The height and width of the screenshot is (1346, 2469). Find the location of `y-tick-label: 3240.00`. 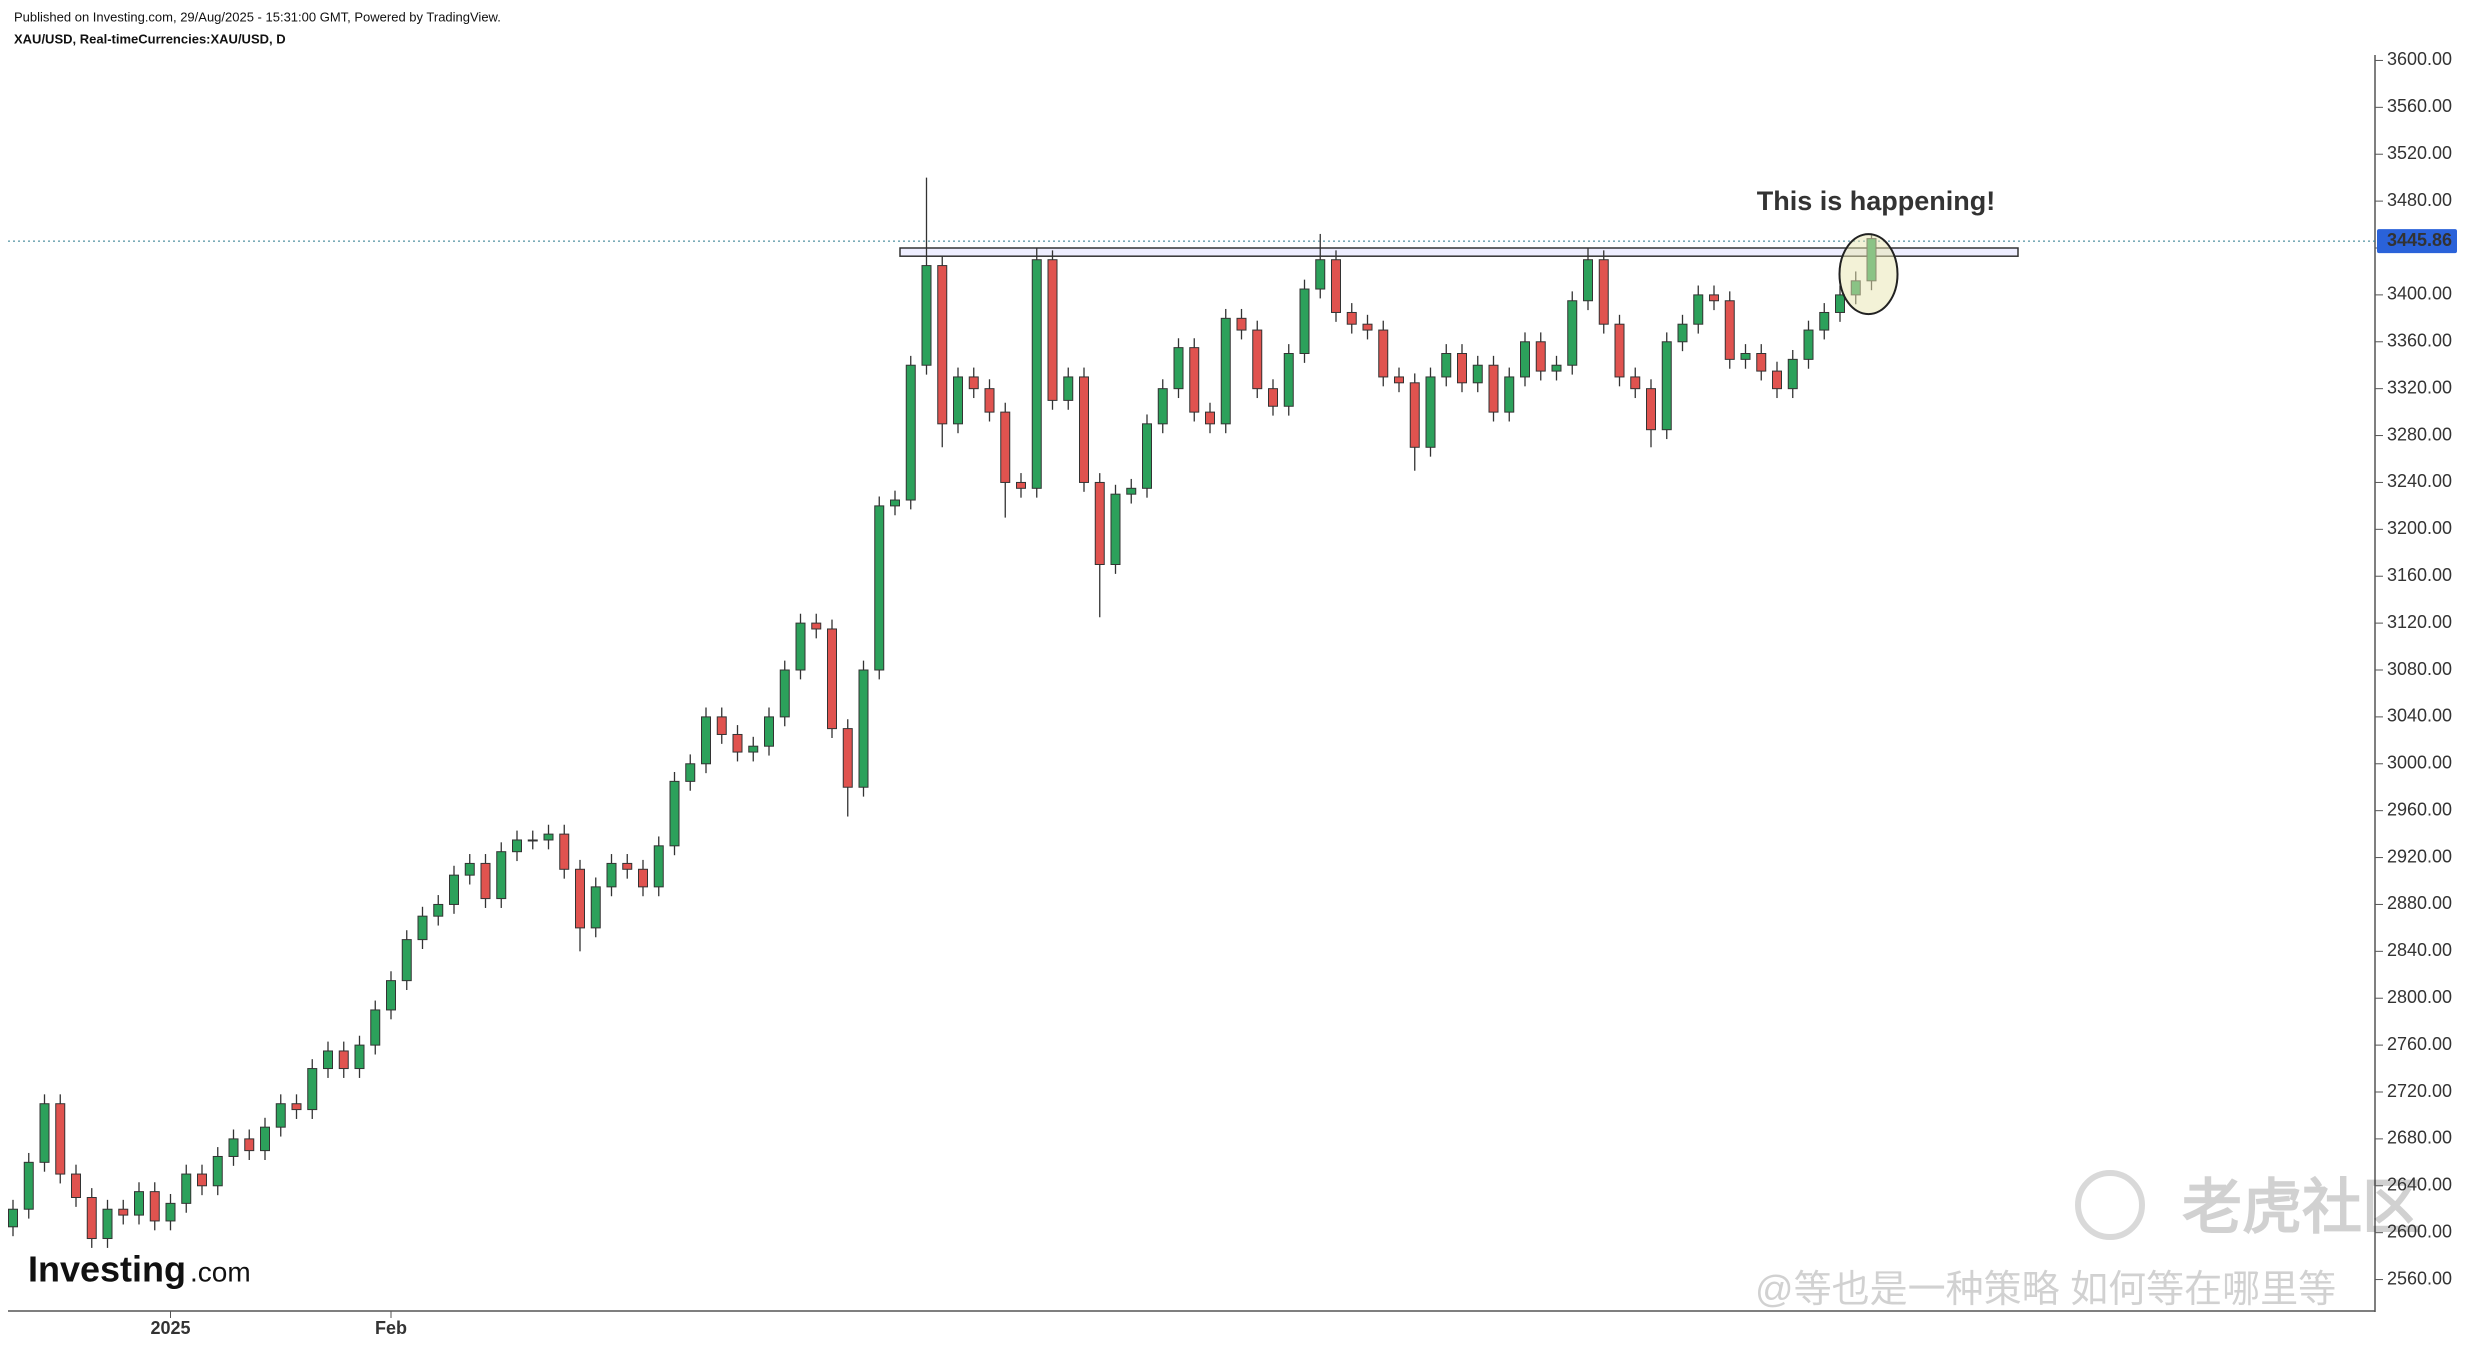

y-tick-label: 3240.00 is located at coordinates (2419, 481).